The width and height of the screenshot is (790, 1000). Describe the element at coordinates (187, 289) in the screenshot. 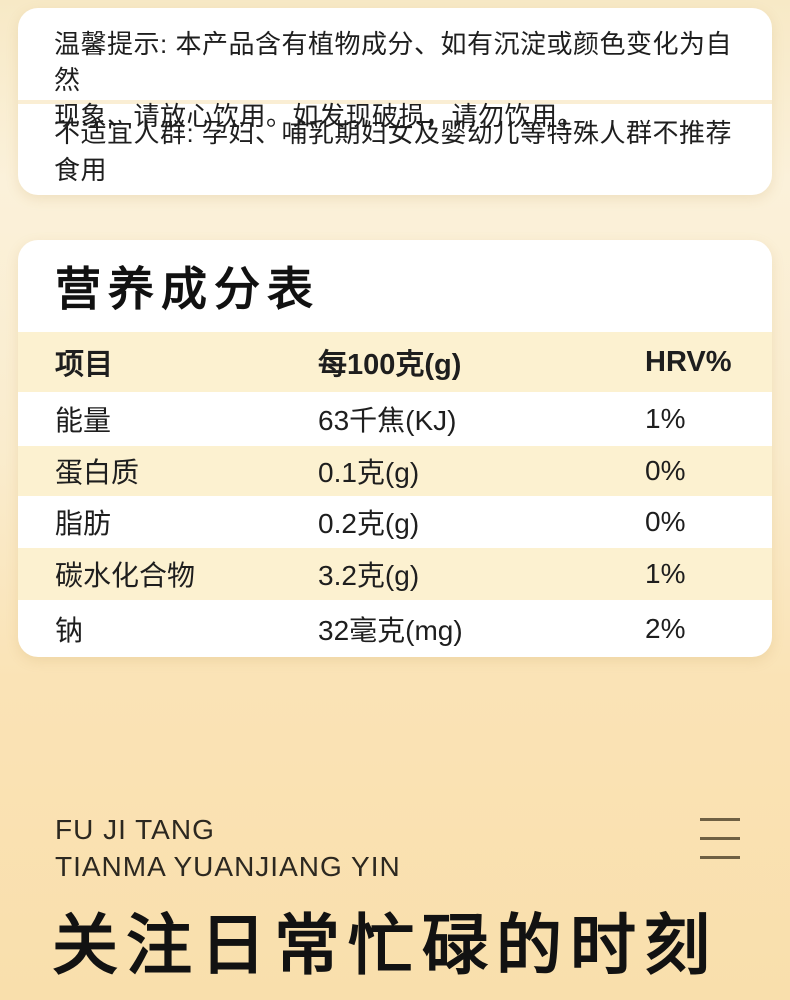

I see `nutrition-table-title: 营养成分表` at that location.